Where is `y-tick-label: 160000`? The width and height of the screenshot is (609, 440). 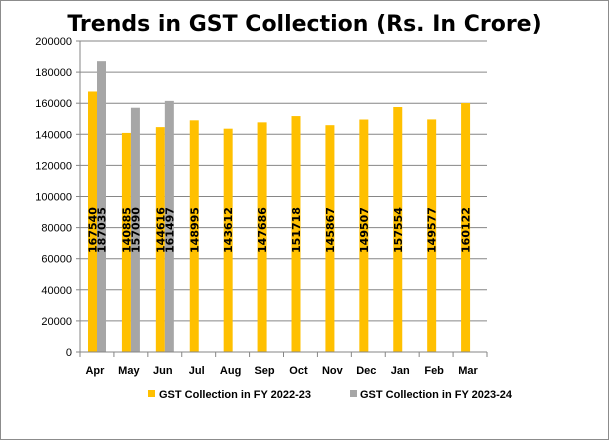
y-tick-label: 160000 is located at coordinates (53, 104).